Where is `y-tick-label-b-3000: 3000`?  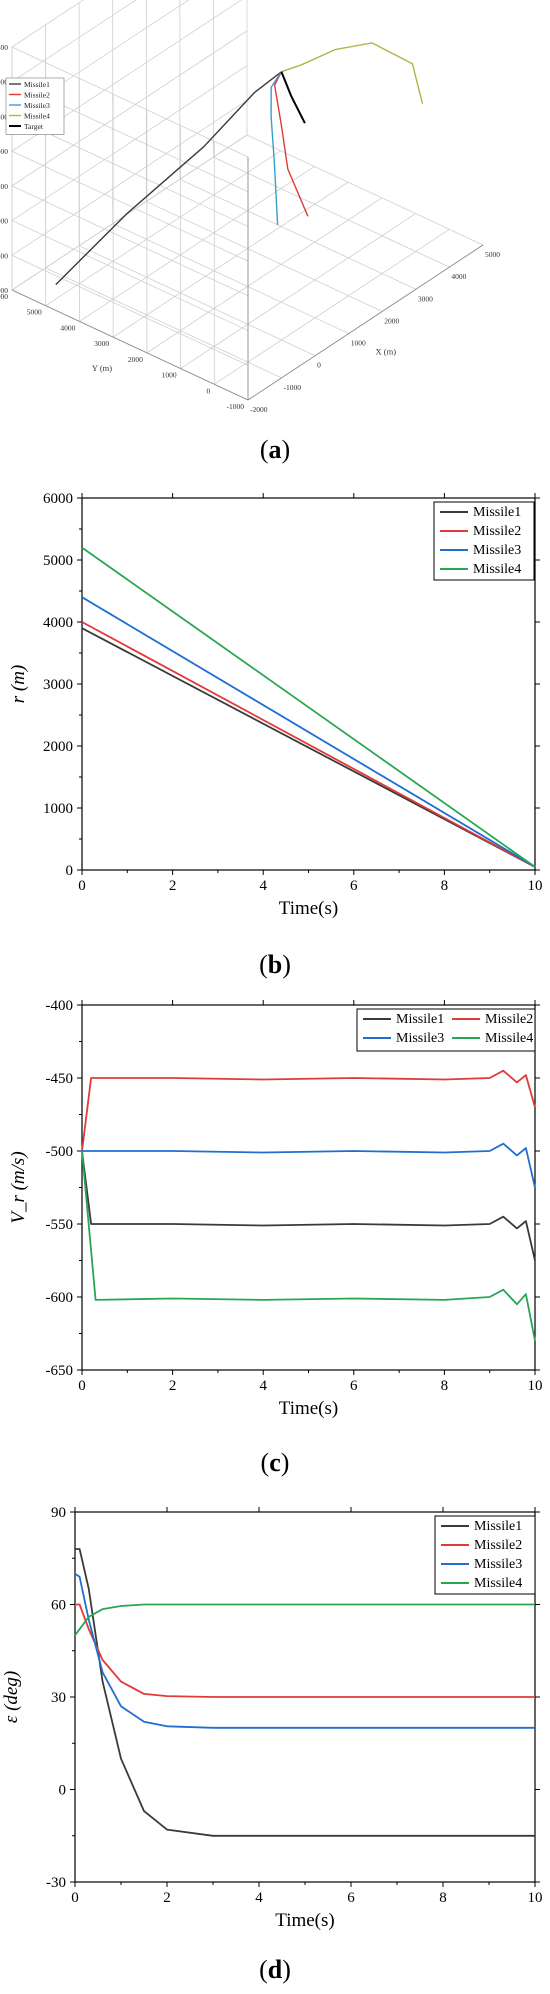
y-tick-label-b-3000: 3000 is located at coordinates (58, 685).